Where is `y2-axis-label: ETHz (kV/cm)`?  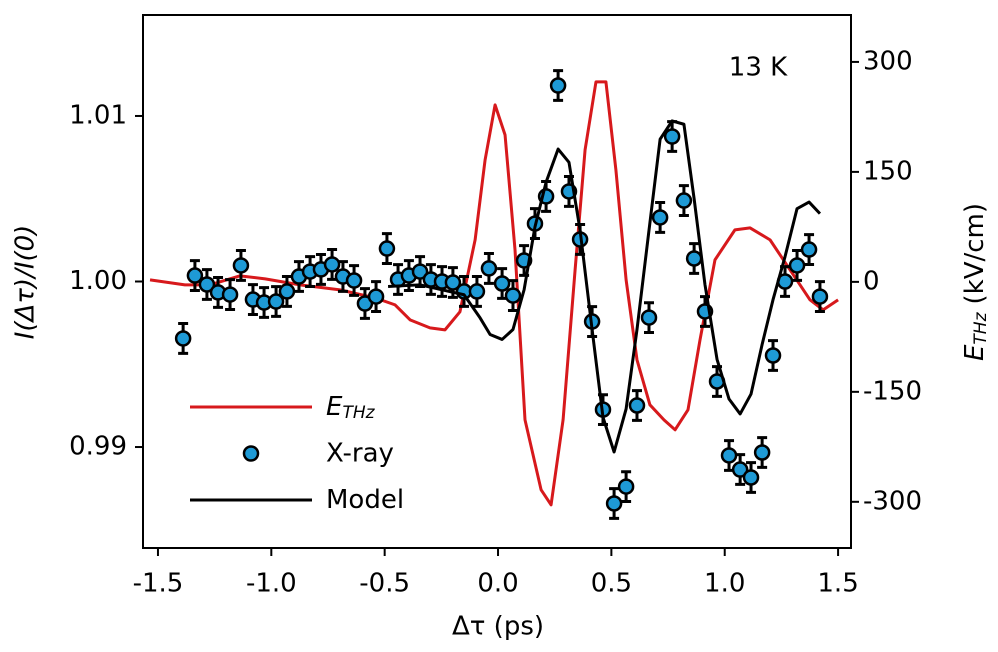 y2-axis-label: ETHz (kV/cm) is located at coordinates (976, 282).